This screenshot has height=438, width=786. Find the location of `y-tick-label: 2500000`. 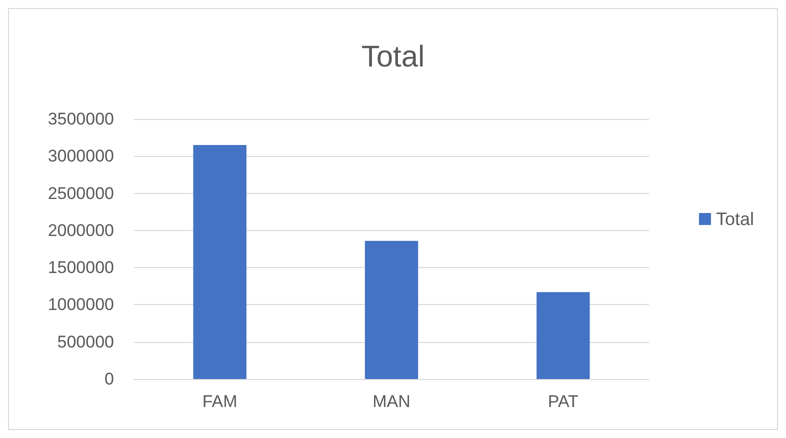

y-tick-label: 2500000 is located at coordinates (81, 193).